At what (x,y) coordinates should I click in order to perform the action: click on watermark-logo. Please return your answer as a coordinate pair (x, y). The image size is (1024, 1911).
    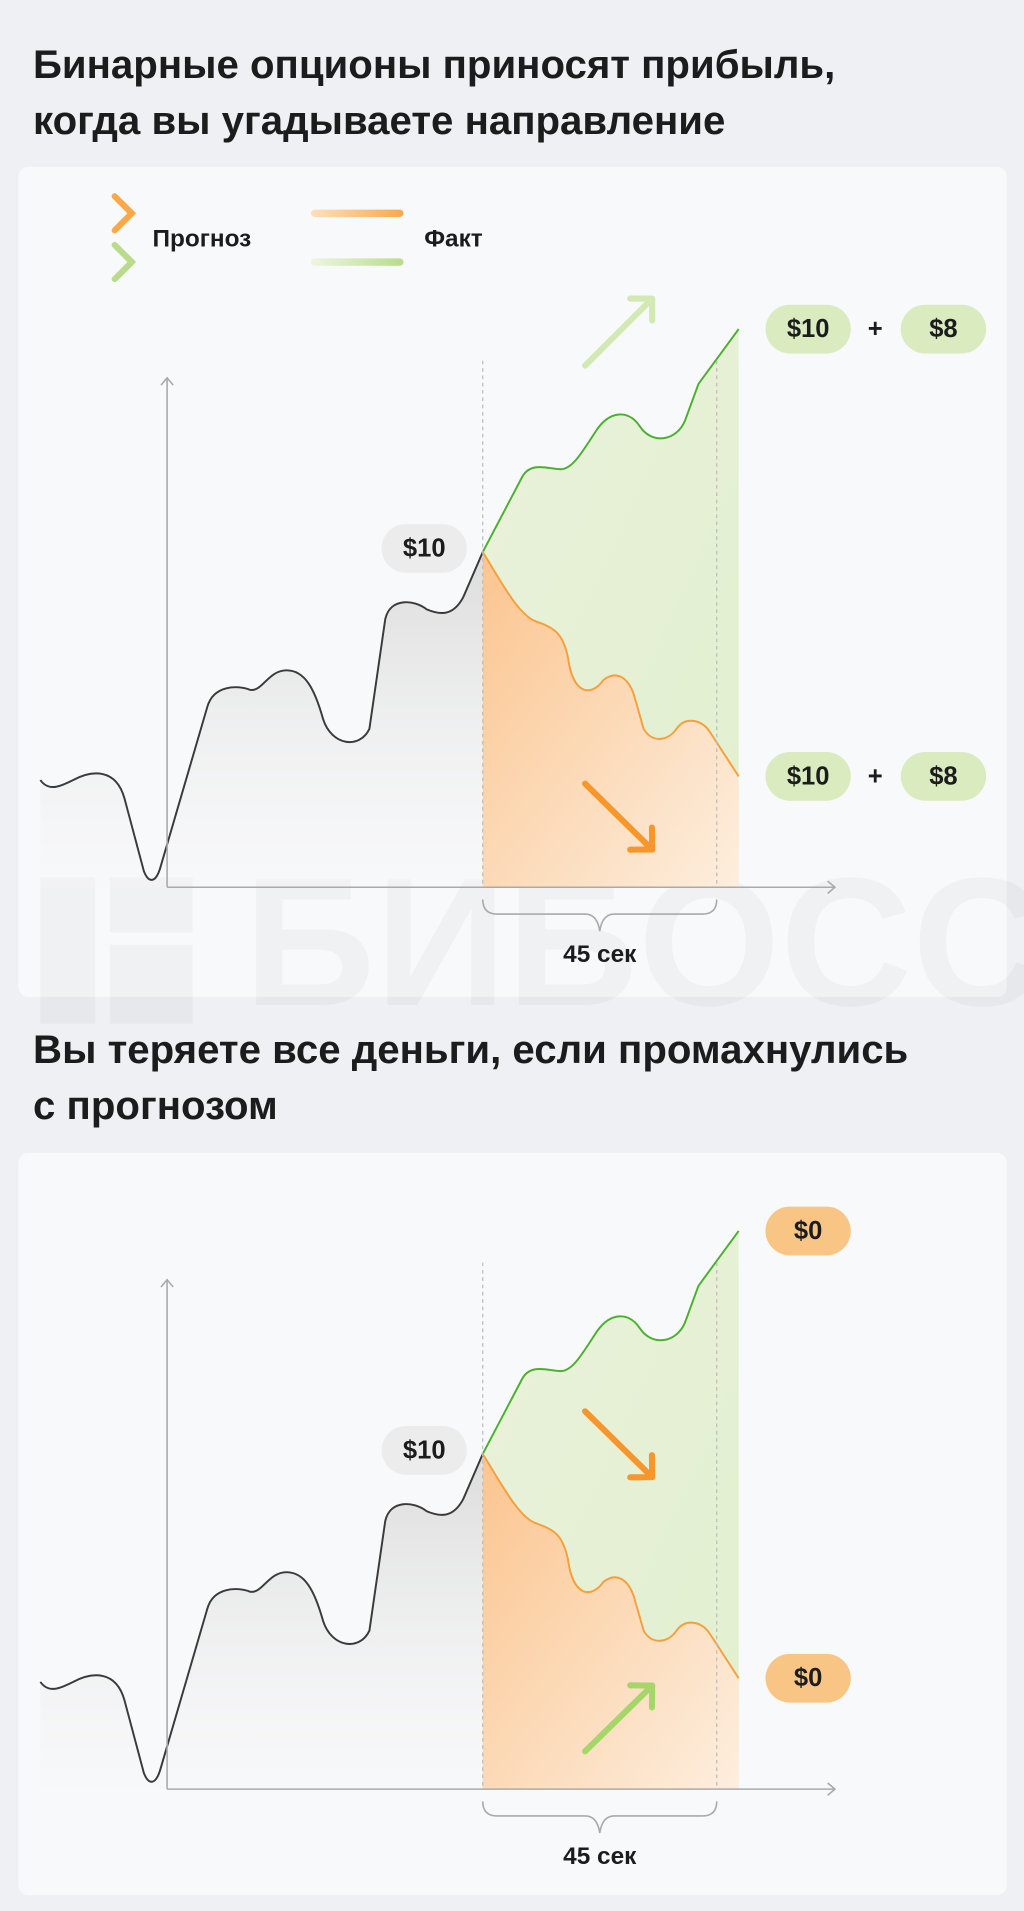
    Looking at the image, I should click on (116, 951).